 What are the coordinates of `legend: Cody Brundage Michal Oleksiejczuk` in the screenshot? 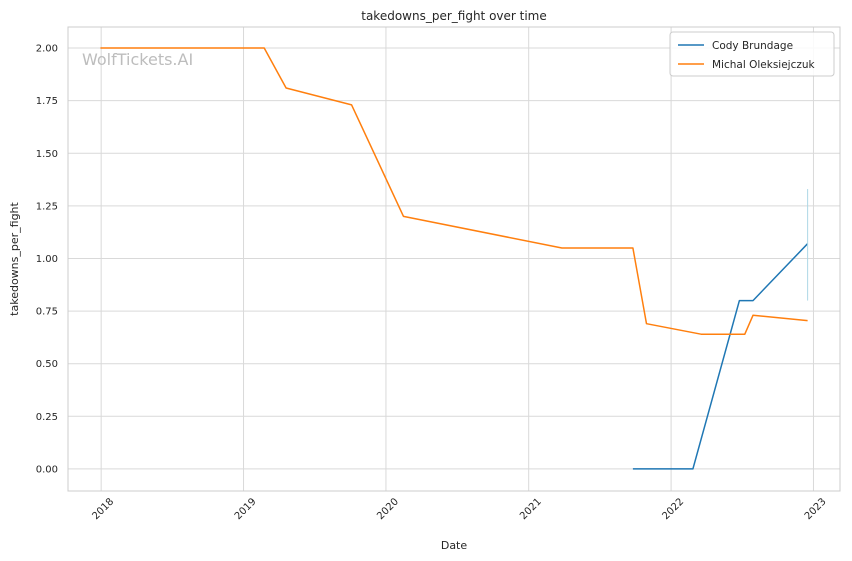 It's located at (752, 54).